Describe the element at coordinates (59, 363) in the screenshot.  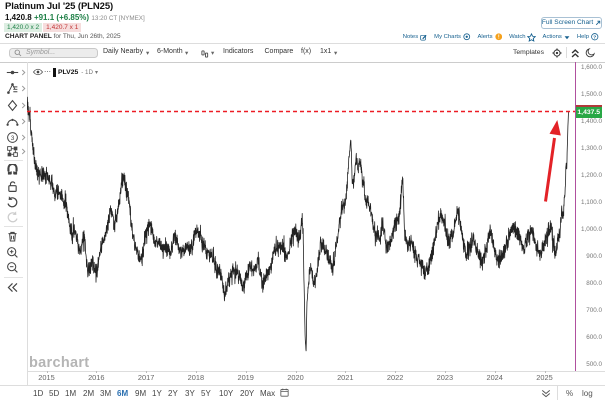
I see `svg-text: barchart` at that location.